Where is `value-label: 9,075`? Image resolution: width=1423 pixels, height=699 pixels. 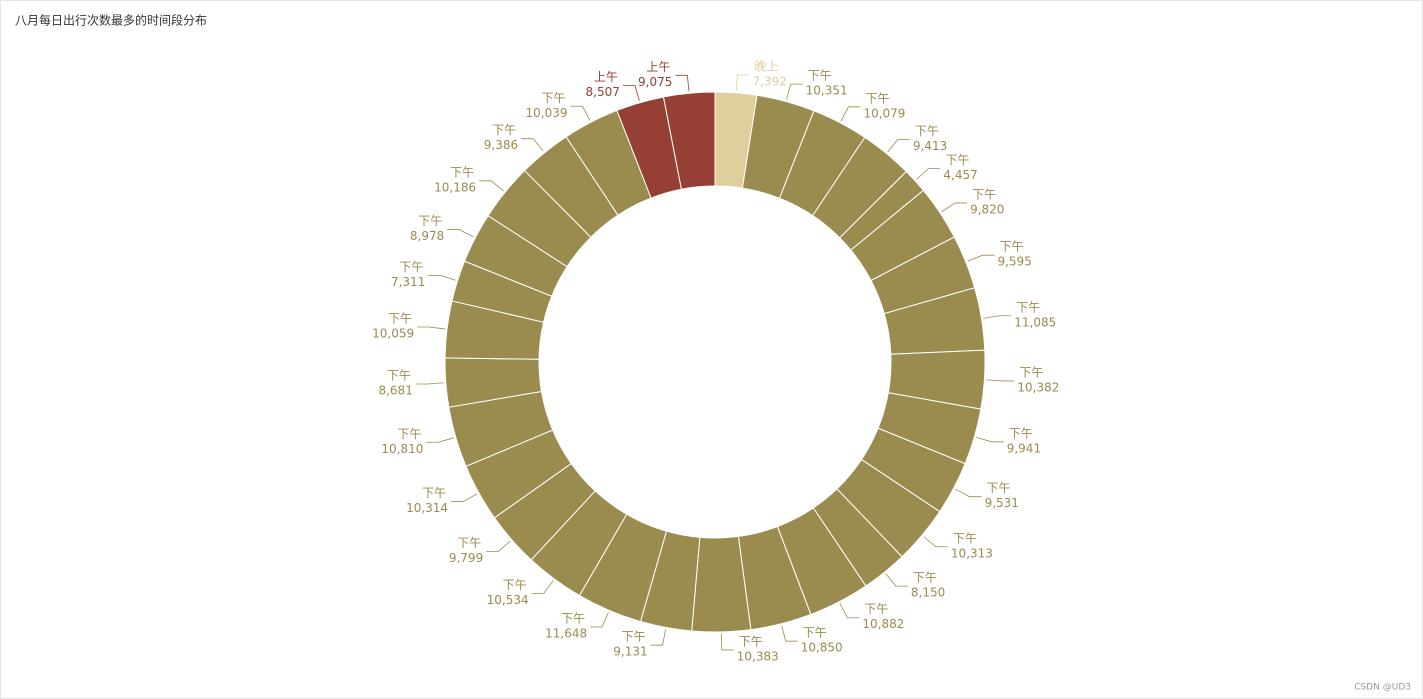
value-label: 9,075 is located at coordinates (655, 82).